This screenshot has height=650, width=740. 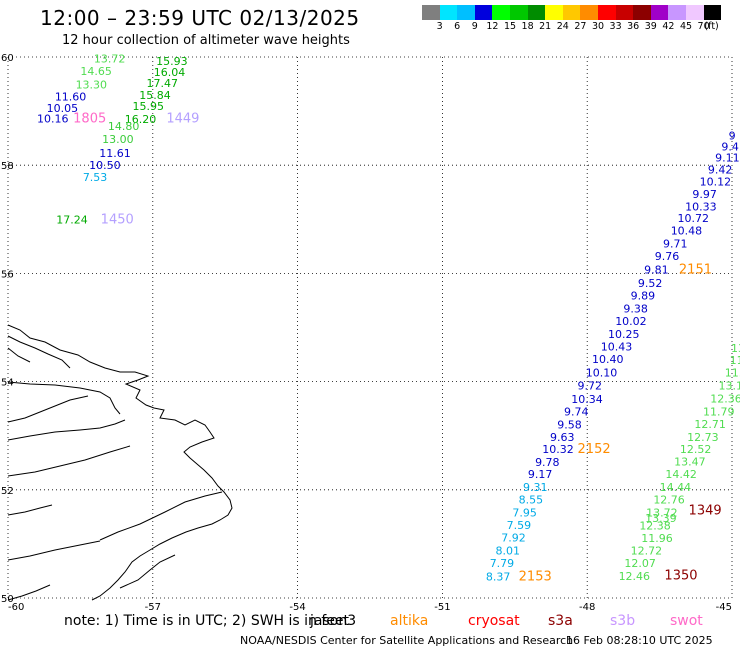 What do you see at coordinates (587, 399) in the screenshot?
I see `wave-height-label: 10.34` at bounding box center [587, 399].